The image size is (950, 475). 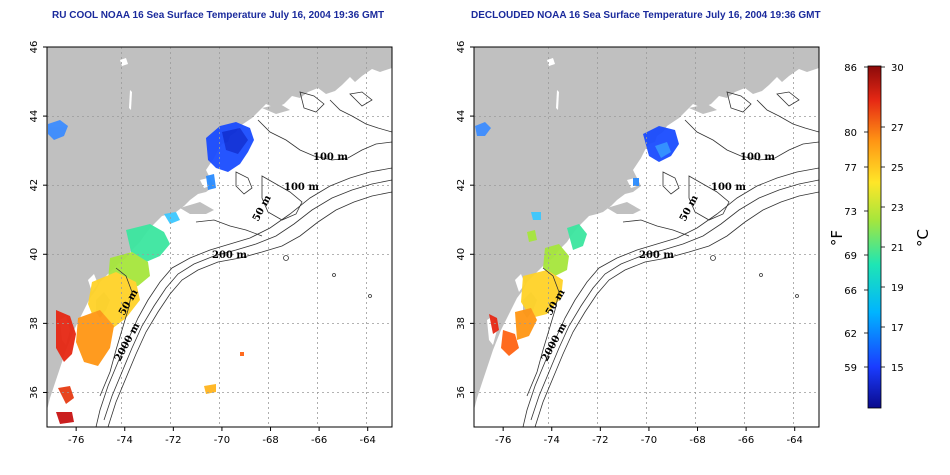 I want to click on celsius-unit-label: °C, so click(x=923, y=238).